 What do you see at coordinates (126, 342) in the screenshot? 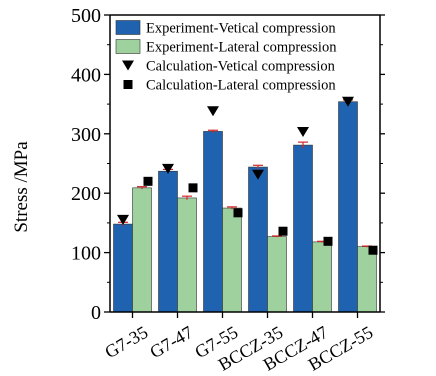
I see `x-tick-label-0: G7-35` at bounding box center [126, 342].